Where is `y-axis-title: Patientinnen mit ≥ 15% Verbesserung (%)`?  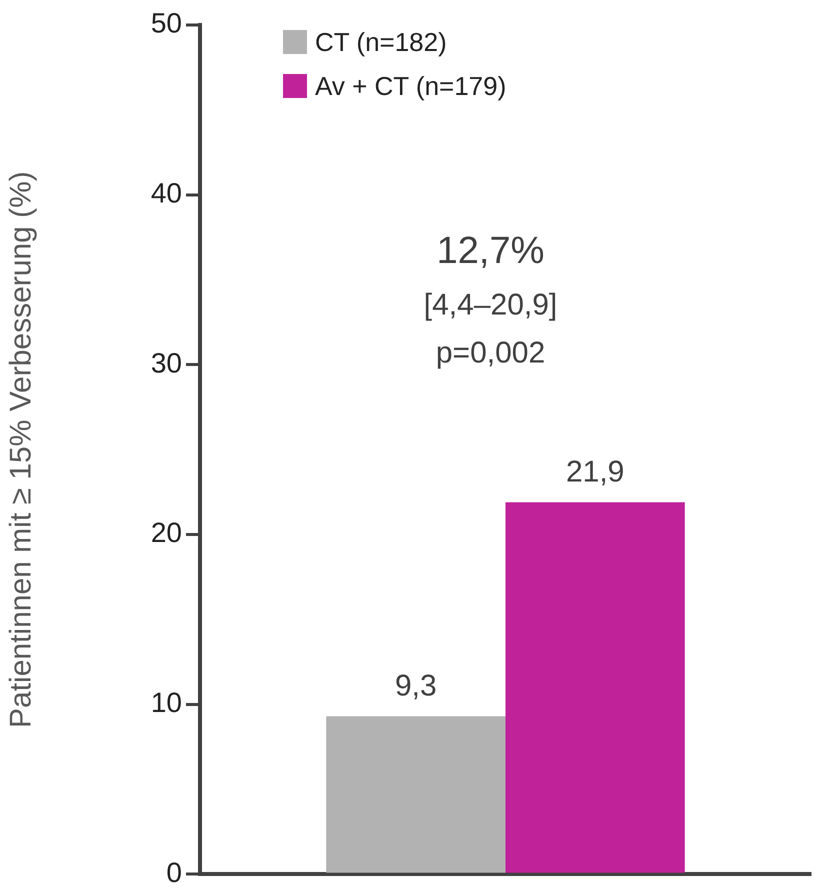
y-axis-title: Patientinnen mit ≥ 15% Verbesserung (%) is located at coordinates (21, 449).